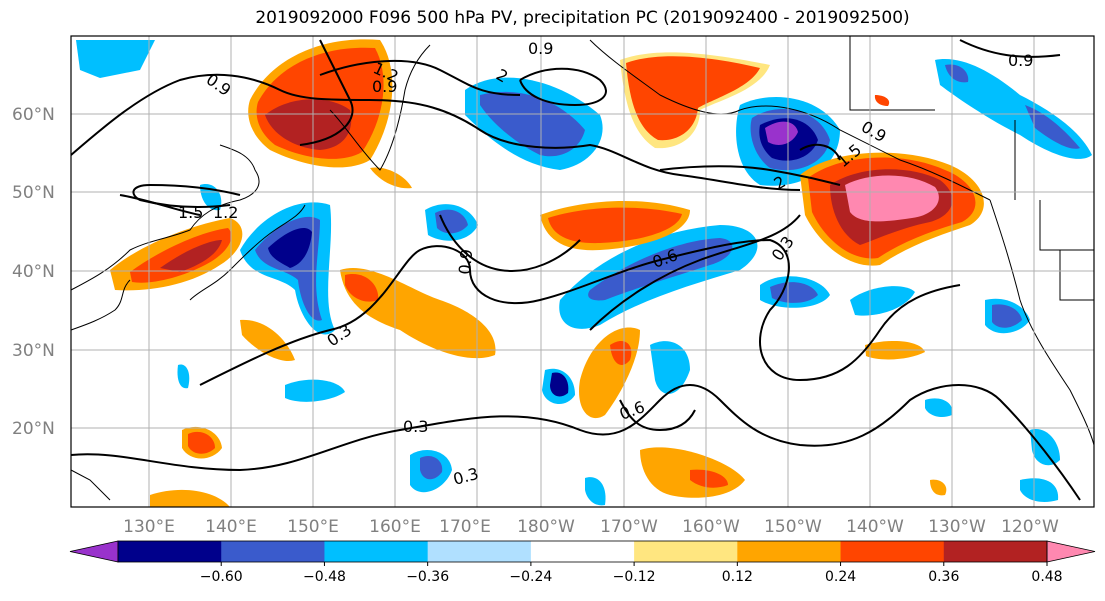 The image size is (1105, 601). Describe the element at coordinates (91, 485) in the screenshot. I see `coastline-sw-islands` at that location.